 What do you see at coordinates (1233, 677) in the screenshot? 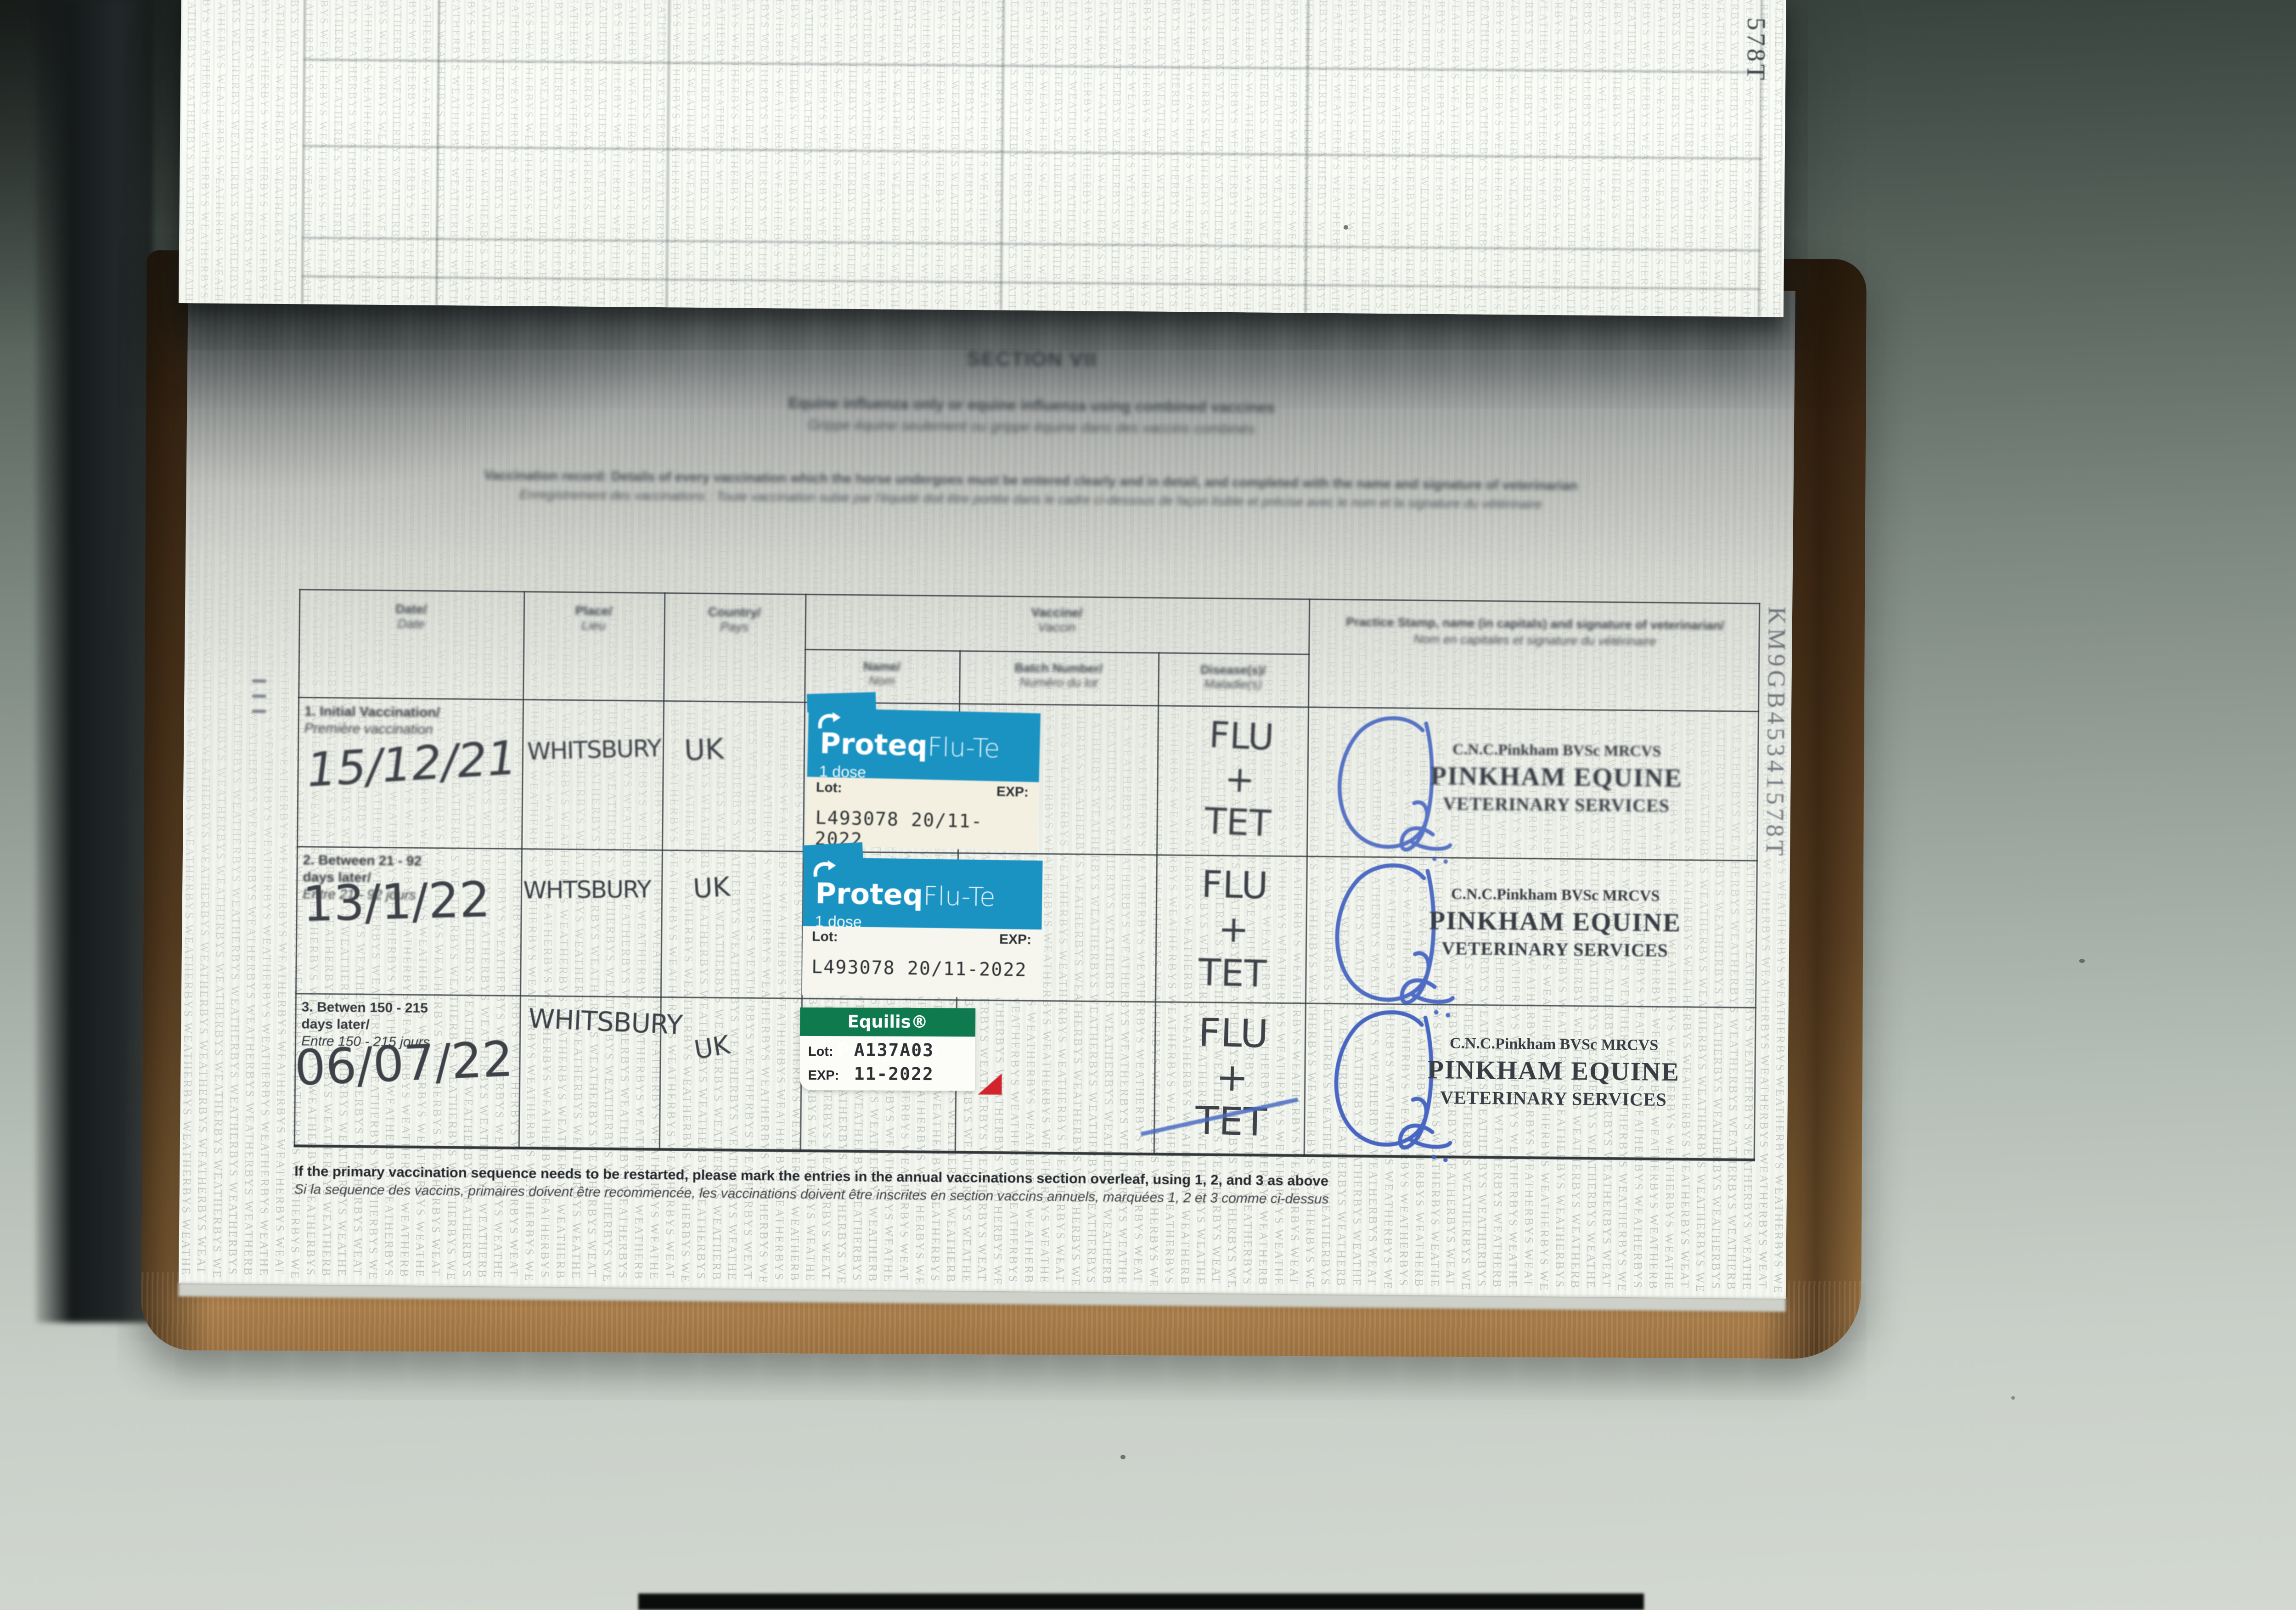
I see `header-diseases: Disease(s)/Maladie(s)` at bounding box center [1233, 677].